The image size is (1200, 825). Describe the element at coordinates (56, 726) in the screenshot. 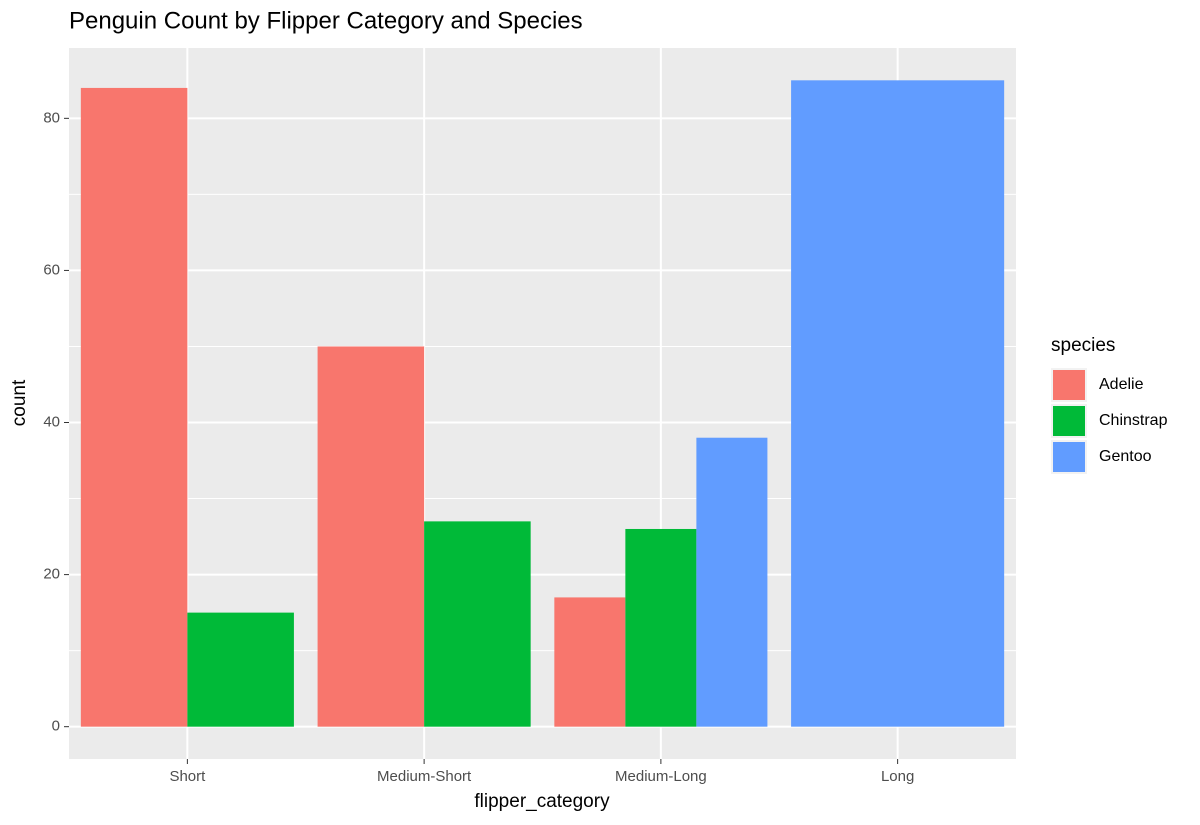

I see `y-tick-label: 0` at that location.